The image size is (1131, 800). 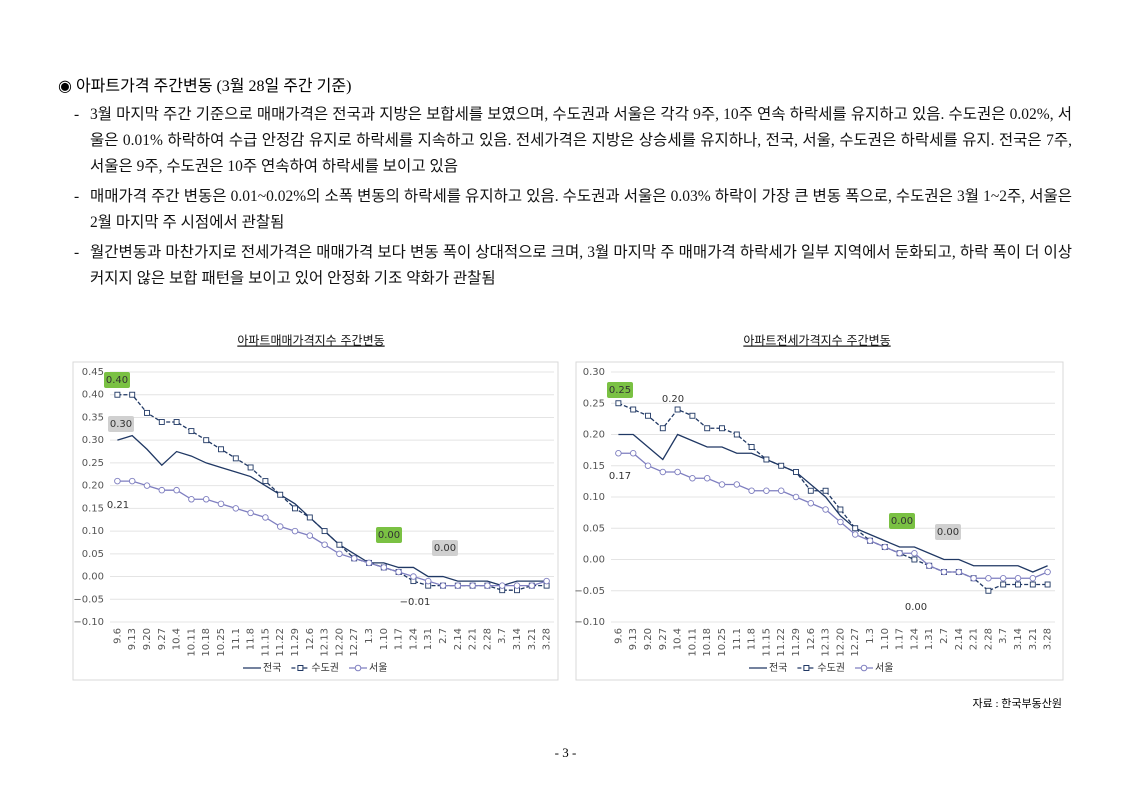 What do you see at coordinates (594, 560) in the screenshot?
I see `y-tick-label: 0.00` at bounding box center [594, 560].